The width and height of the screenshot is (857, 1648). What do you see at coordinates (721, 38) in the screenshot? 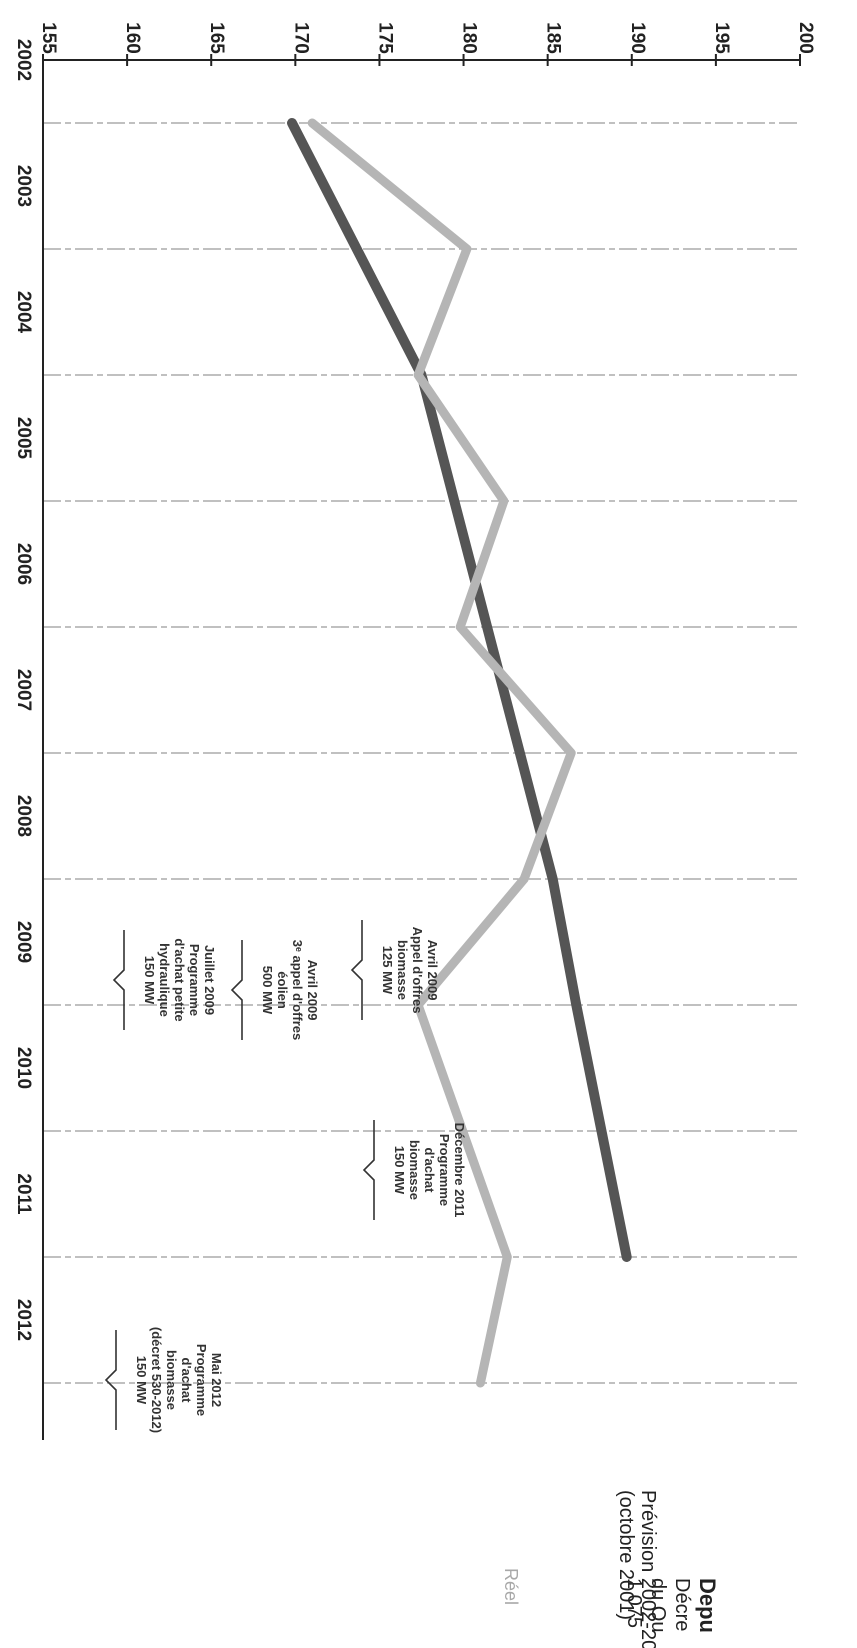
I see `value-tick-label: 195` at bounding box center [721, 38].